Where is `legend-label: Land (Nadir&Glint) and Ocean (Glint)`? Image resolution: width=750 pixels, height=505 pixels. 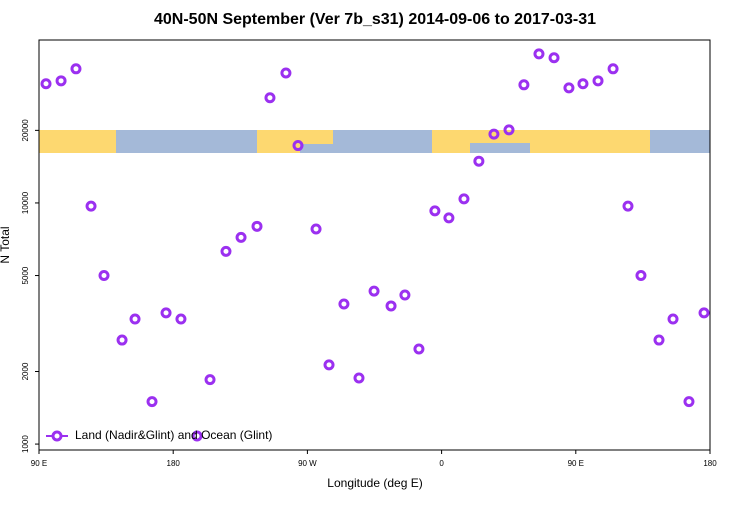
legend-label: Land (Nadir&Glint) and Ocean (Glint) is located at coordinates (173, 435).